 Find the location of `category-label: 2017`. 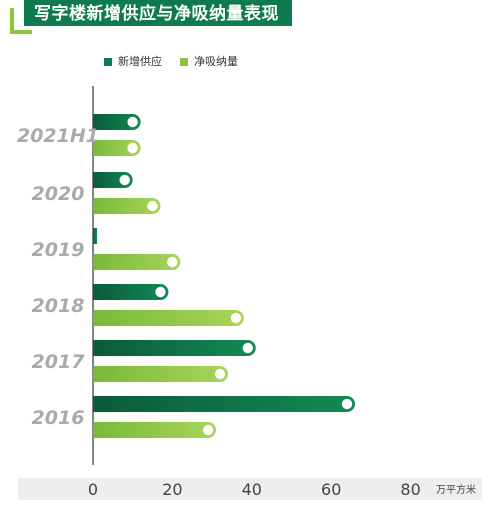

category-label: 2017 is located at coordinates (59, 362).